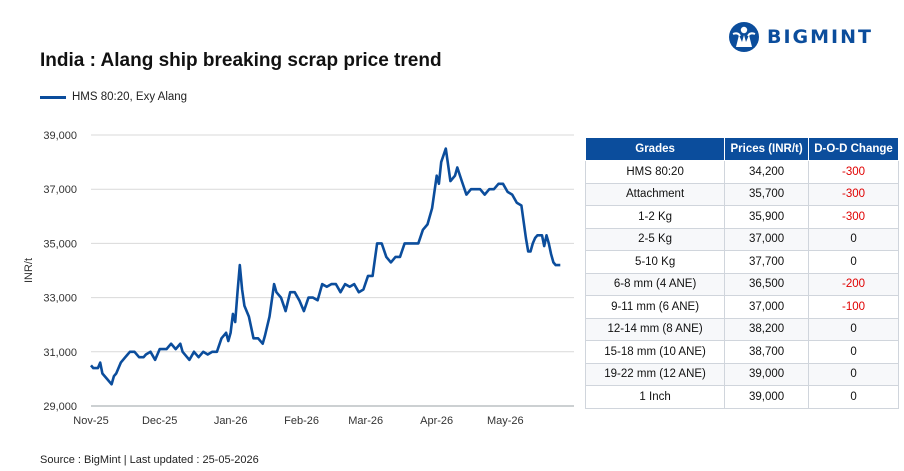  What do you see at coordinates (301, 421) in the screenshot?
I see `x-tick-label: Feb-26` at bounding box center [301, 421].